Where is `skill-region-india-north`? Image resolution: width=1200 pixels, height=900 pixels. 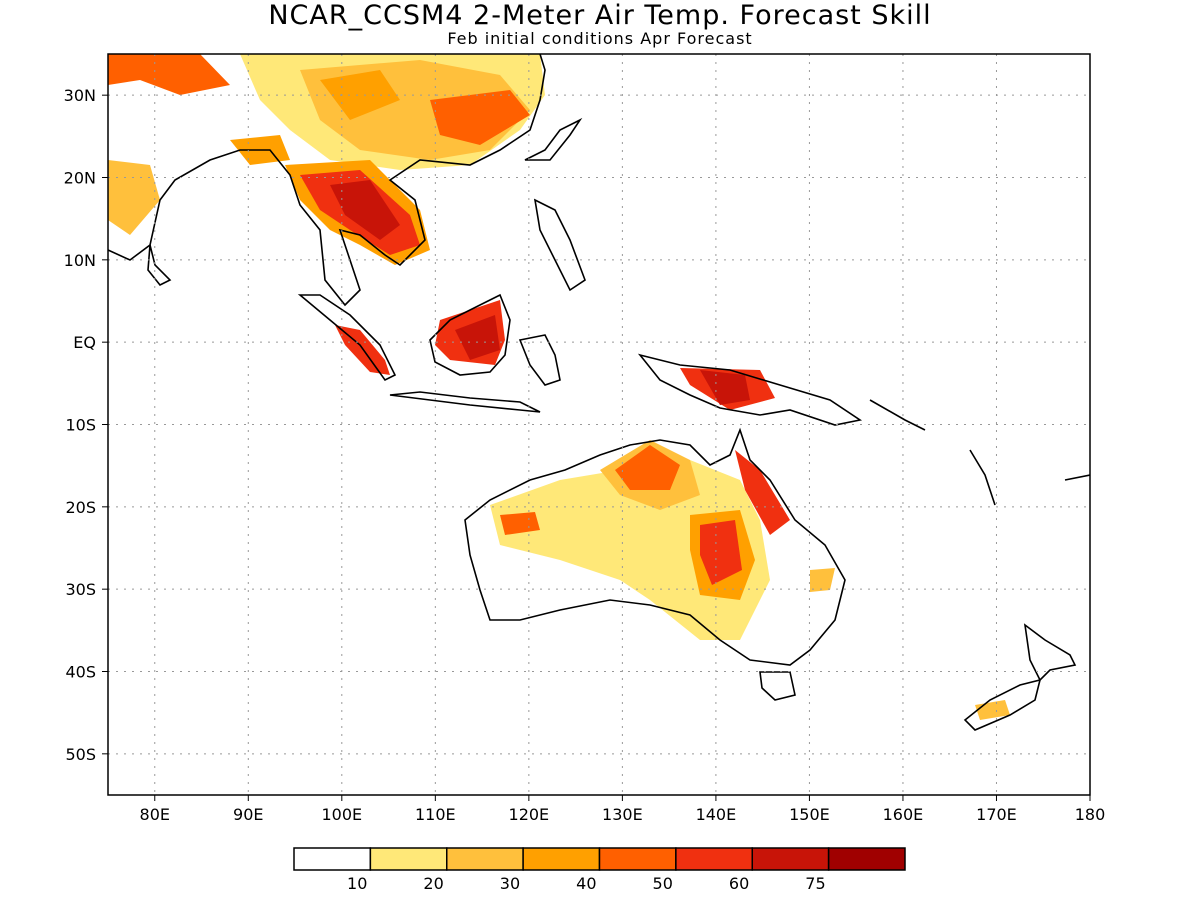
skill-region-india-north is located at coordinates (169, 74).